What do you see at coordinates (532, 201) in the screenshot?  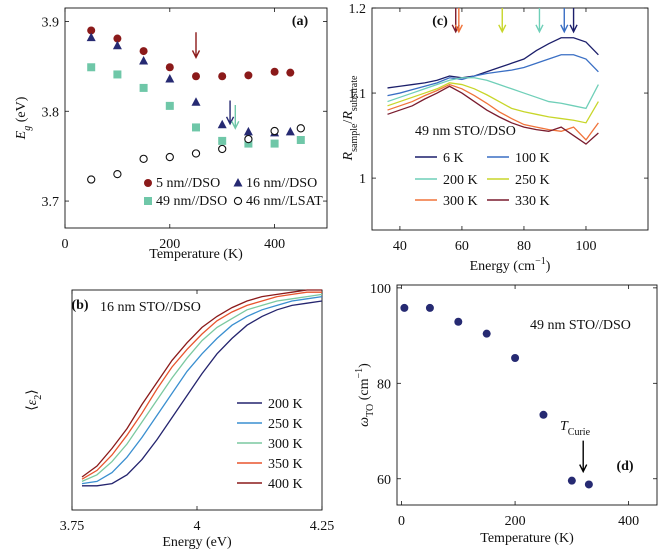 I see `legend-label: 330 K` at bounding box center [532, 201].